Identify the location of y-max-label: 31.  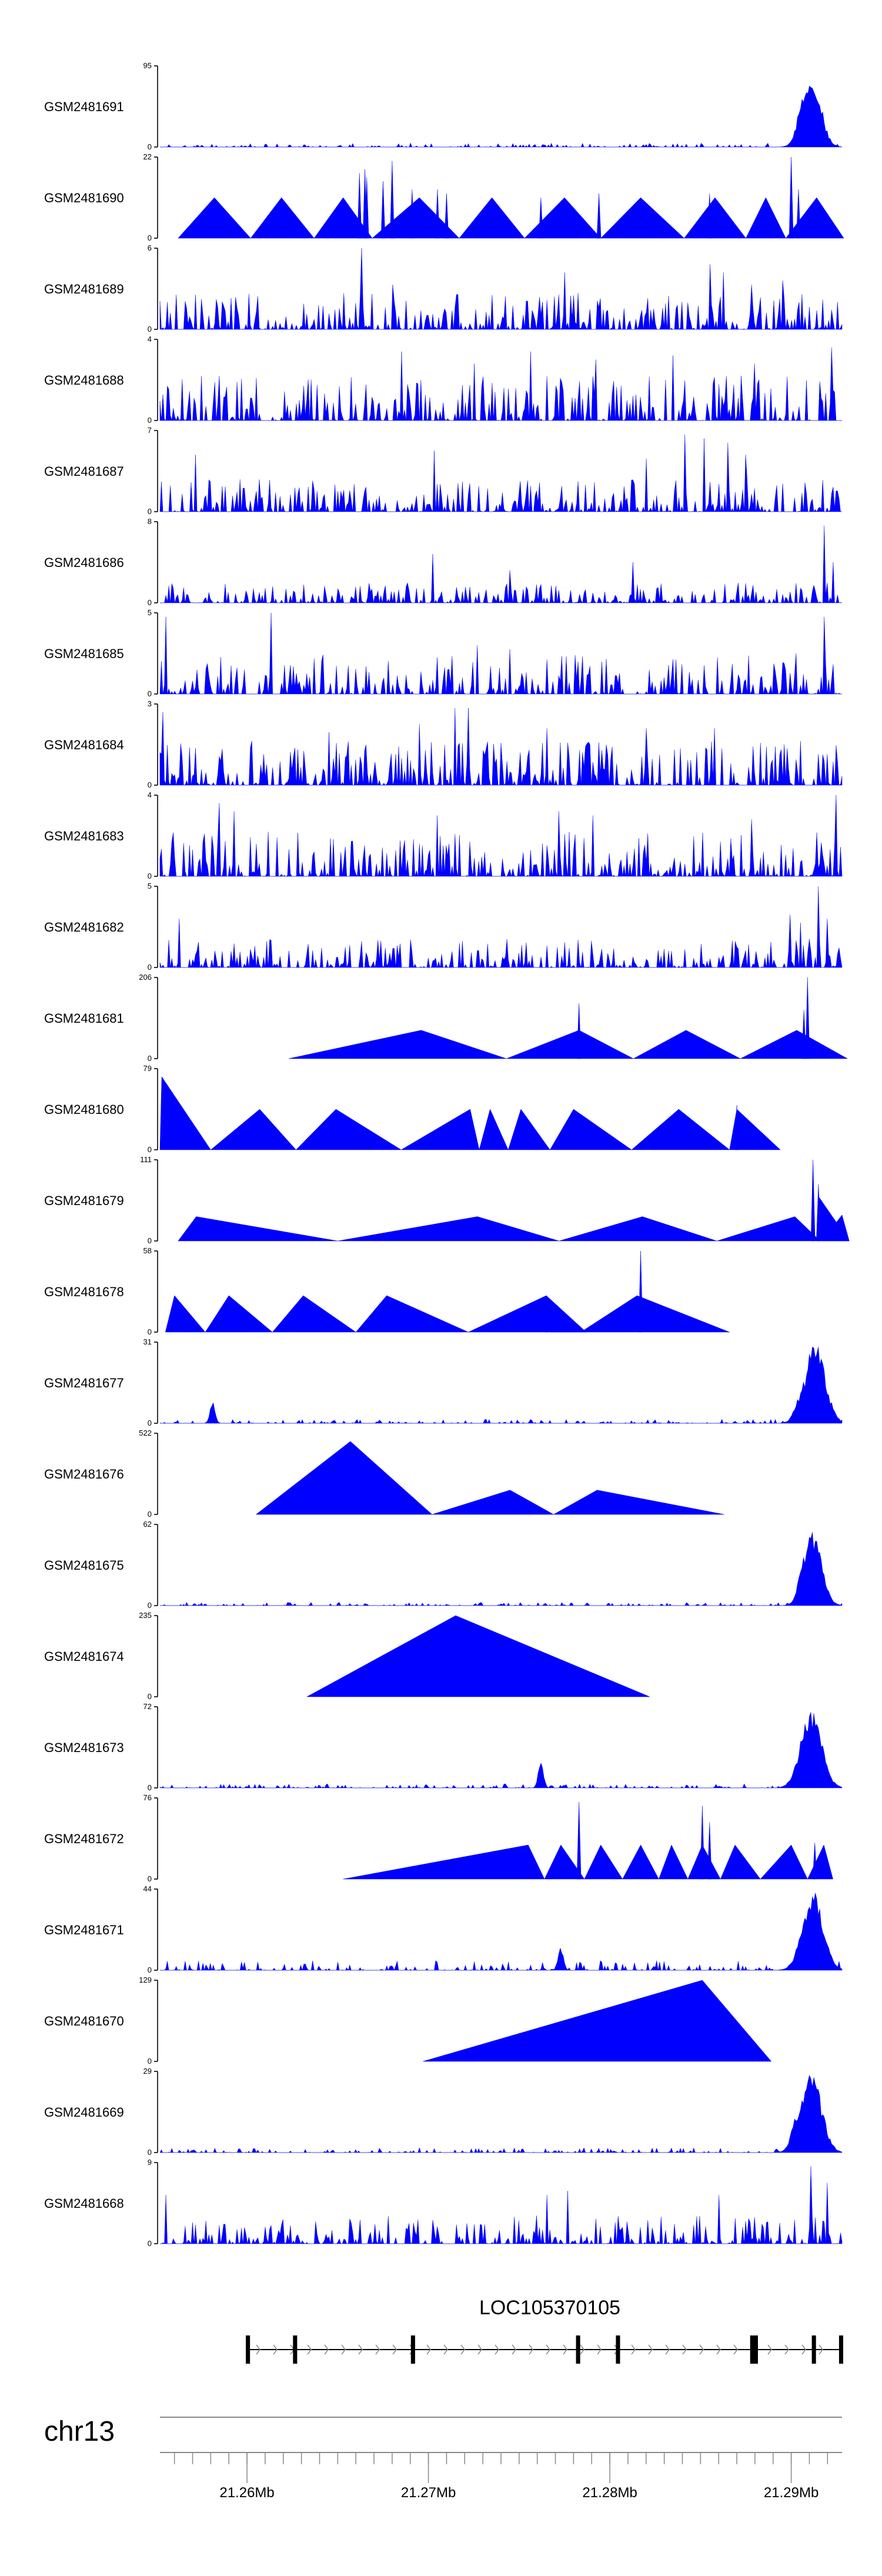
(147, 1341).